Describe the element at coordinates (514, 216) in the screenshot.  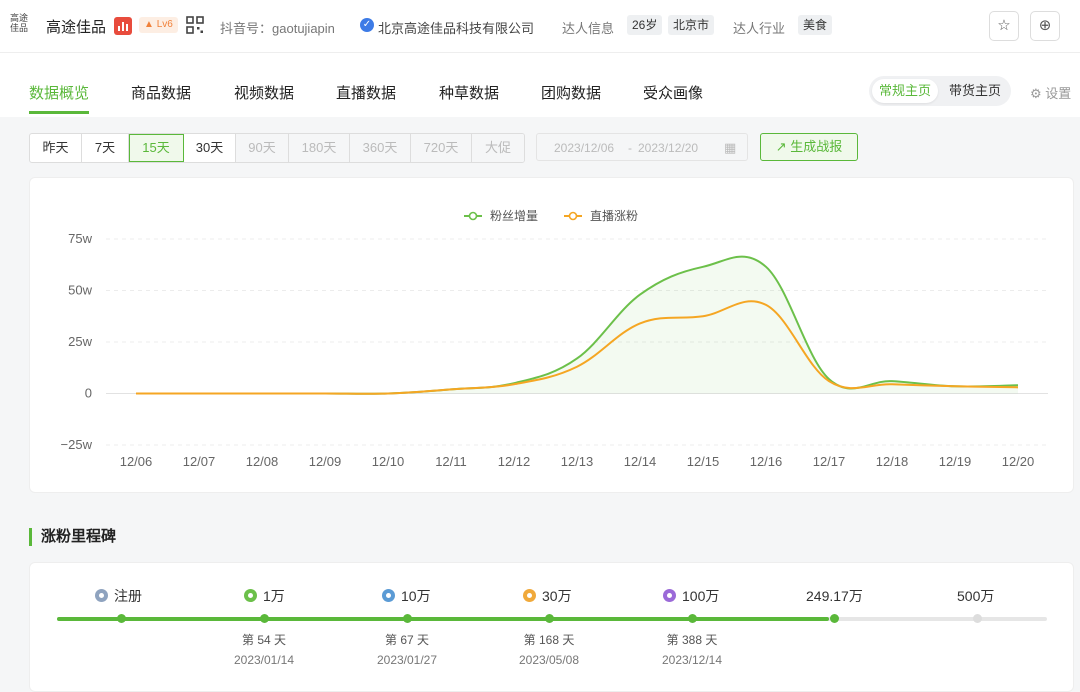
I see `legend-label: 粉丝增量` at that location.